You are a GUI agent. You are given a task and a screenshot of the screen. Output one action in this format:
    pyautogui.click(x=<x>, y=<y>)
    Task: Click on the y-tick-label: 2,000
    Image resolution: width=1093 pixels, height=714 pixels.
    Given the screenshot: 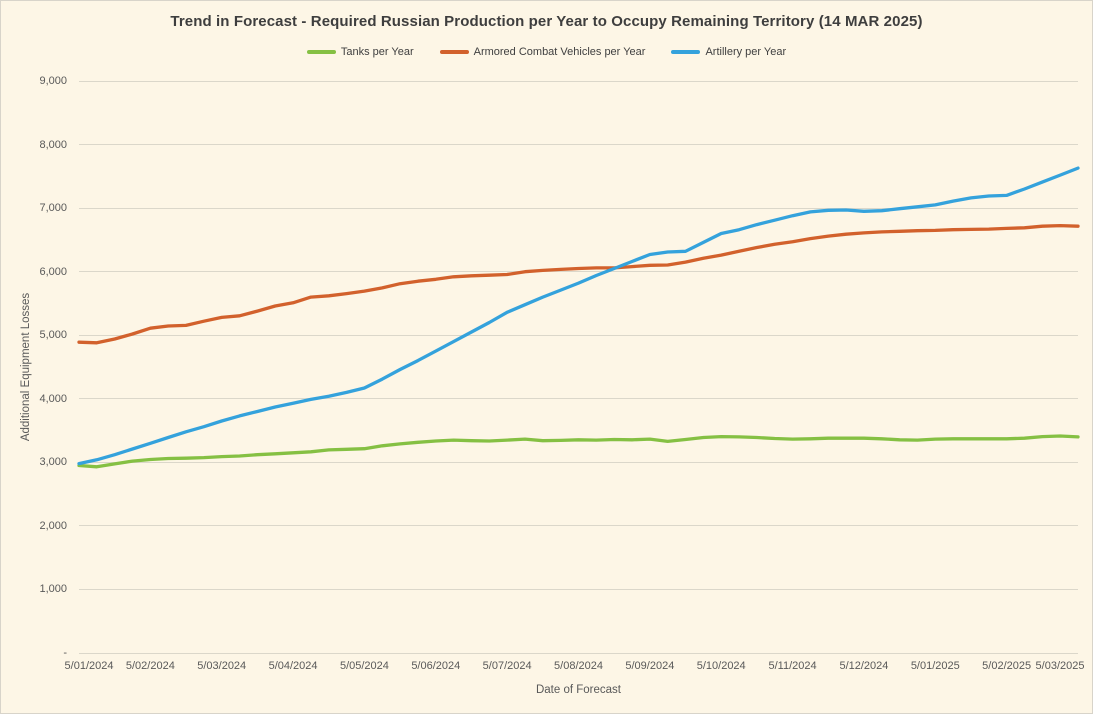 What is the action you would take?
    pyautogui.click(x=53, y=525)
    